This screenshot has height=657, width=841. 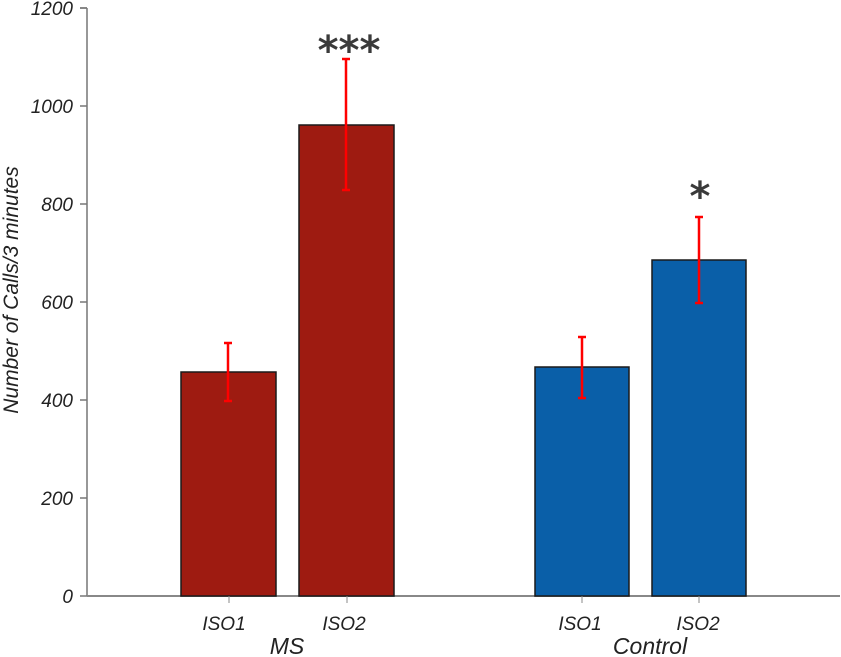 What do you see at coordinates (228, 372) in the screenshot?
I see `error-bar-ms-iso1` at bounding box center [228, 372].